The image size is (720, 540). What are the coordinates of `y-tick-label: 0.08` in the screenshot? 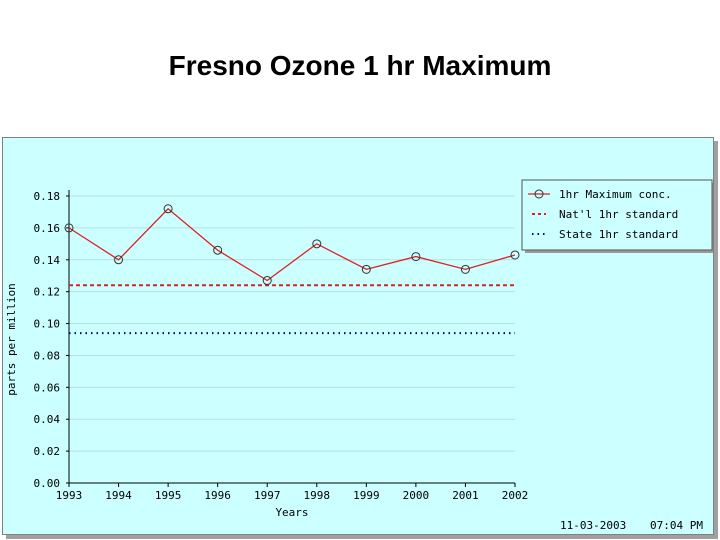 It's located at (47, 355).